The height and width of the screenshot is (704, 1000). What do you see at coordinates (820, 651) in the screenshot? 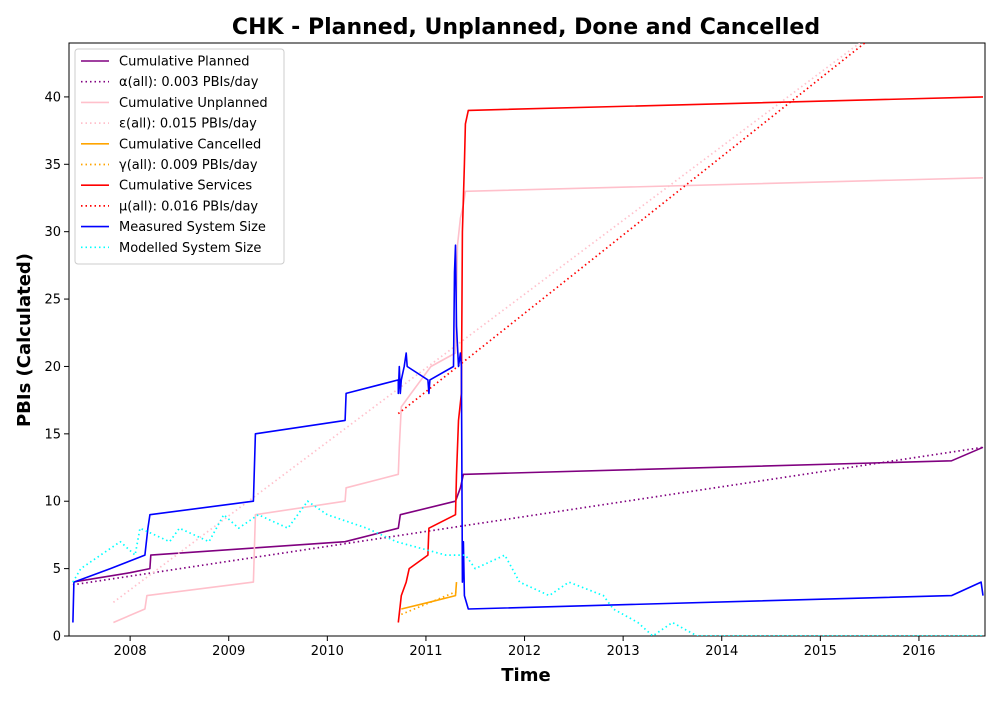
I see `x-tick-label: 2015` at bounding box center [820, 651].